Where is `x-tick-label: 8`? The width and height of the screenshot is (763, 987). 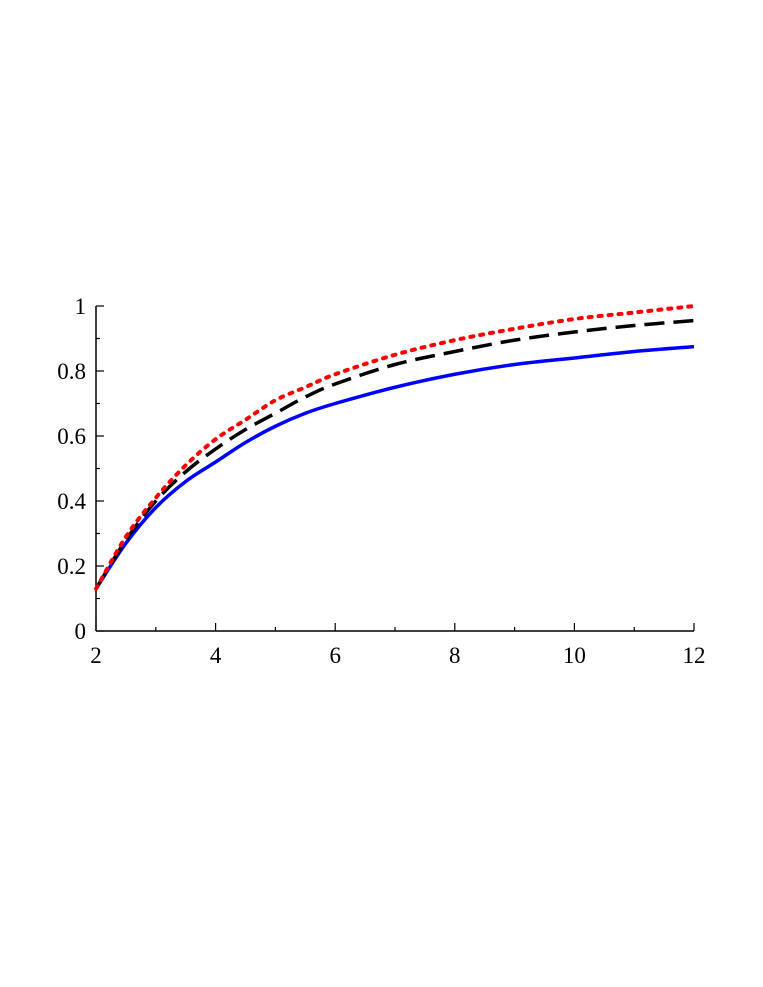 x-tick-label: 8 is located at coordinates (455, 655).